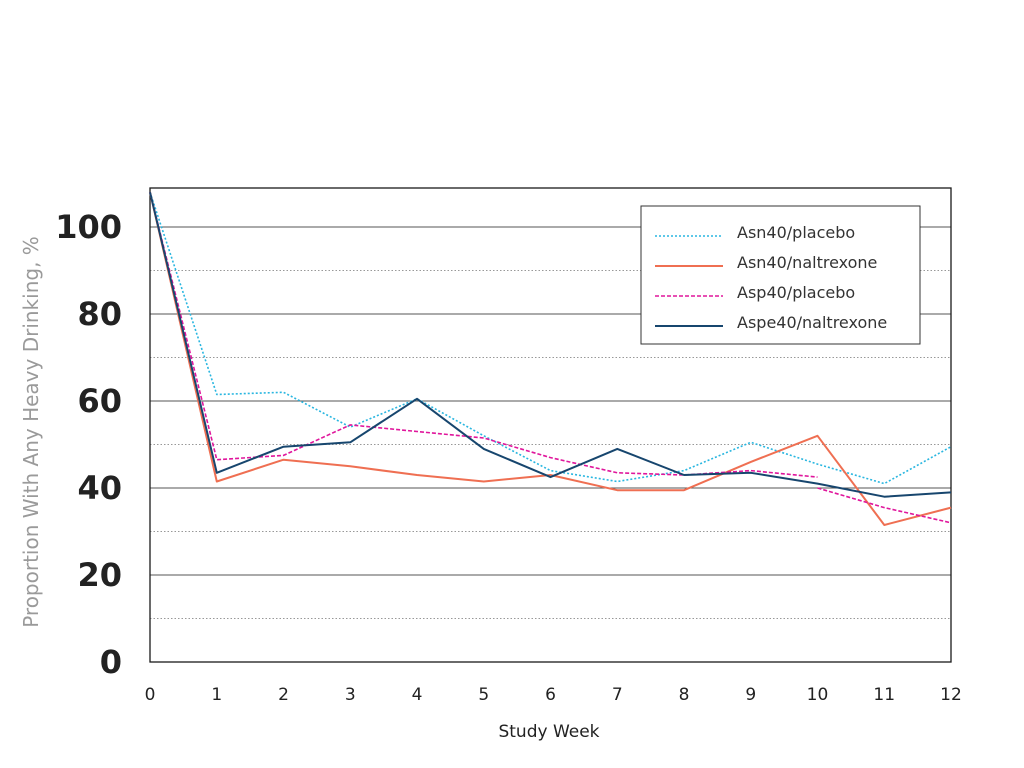 This screenshot has height=768, width=1024. I want to click on x-tick-label: 3, so click(350, 695).